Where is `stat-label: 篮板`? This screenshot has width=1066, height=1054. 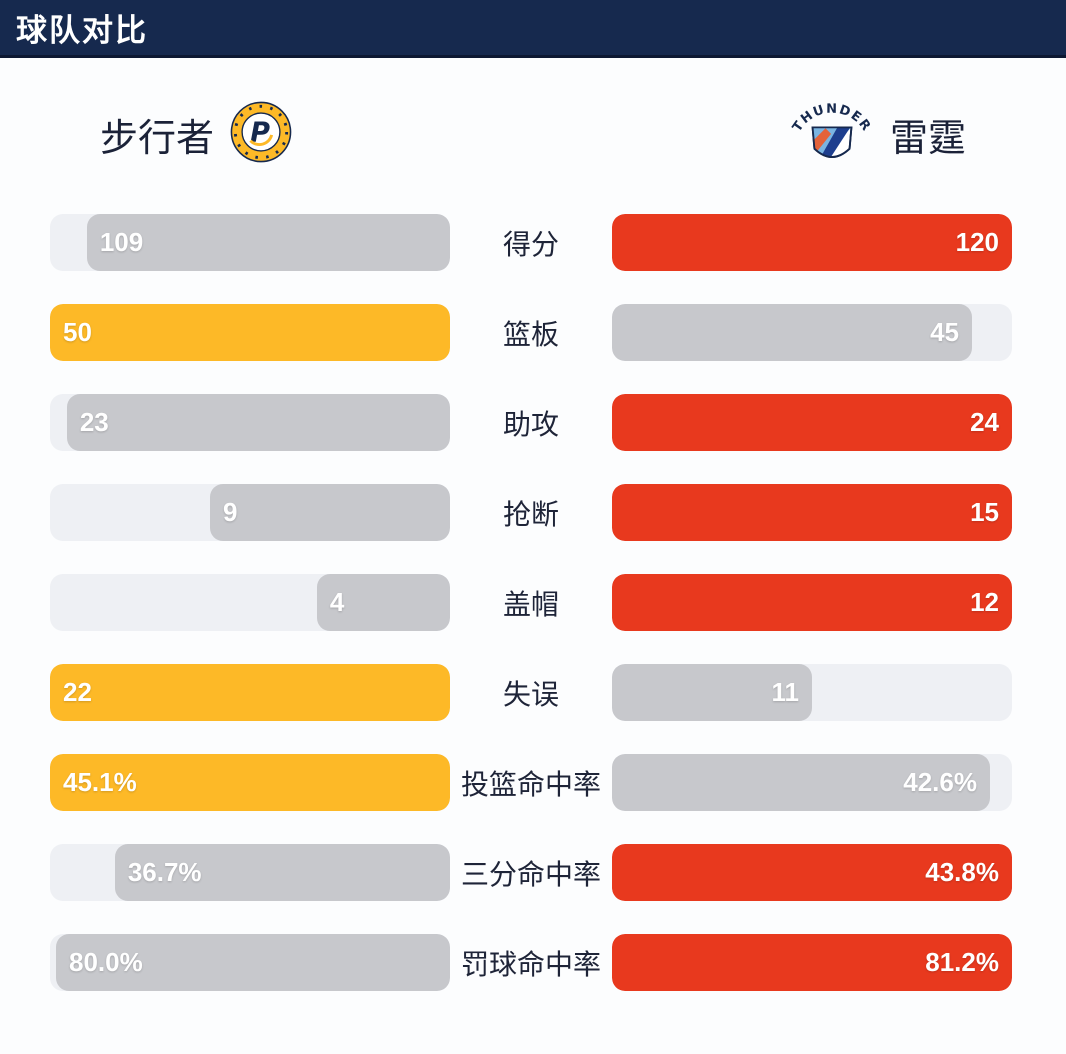 stat-label: 篮板 is located at coordinates (530, 334).